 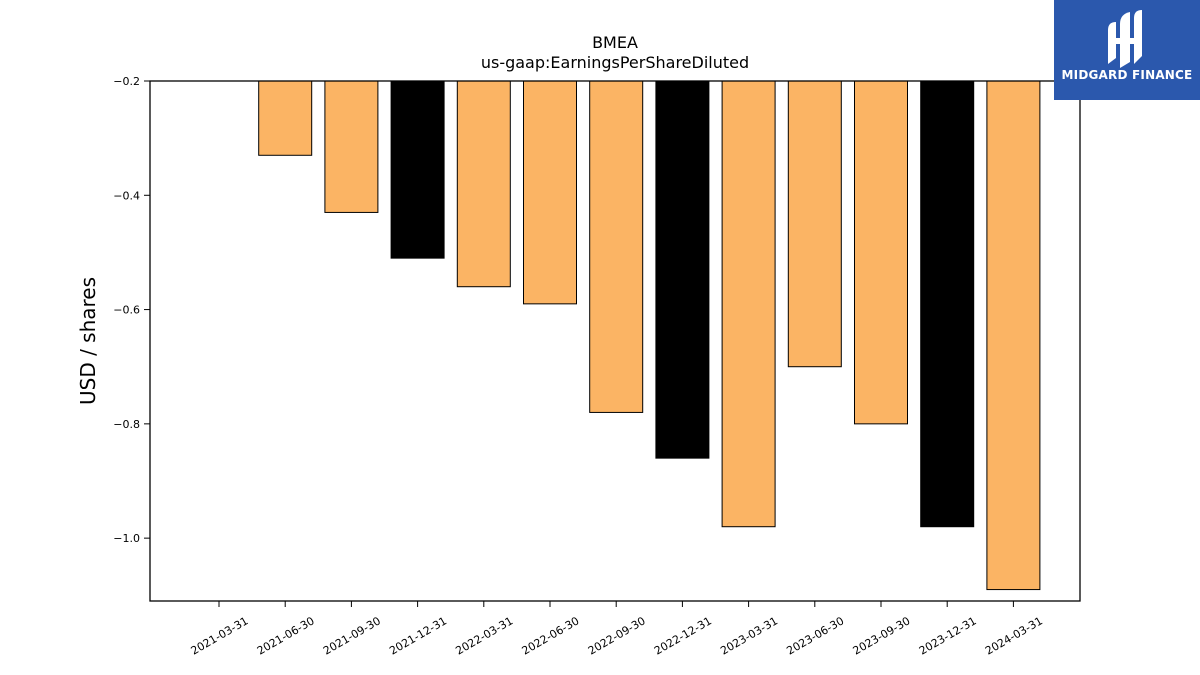 I want to click on chart-subtitle: us-gaap:EarningsPerShareDiluted, so click(x=615, y=62).